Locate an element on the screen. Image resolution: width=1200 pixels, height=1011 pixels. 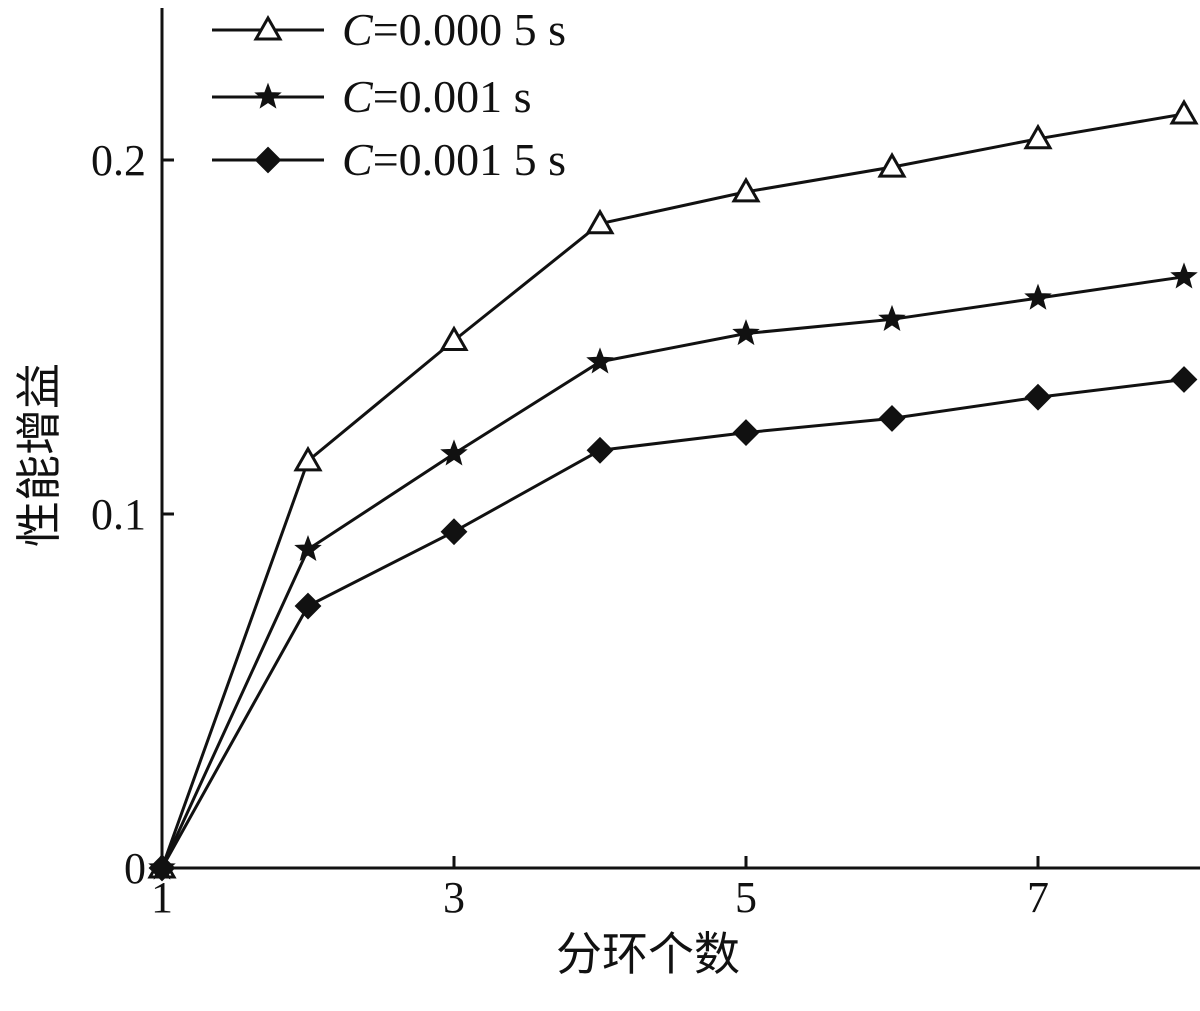
y-tick-label: 0.2 is located at coordinates (118, 160).